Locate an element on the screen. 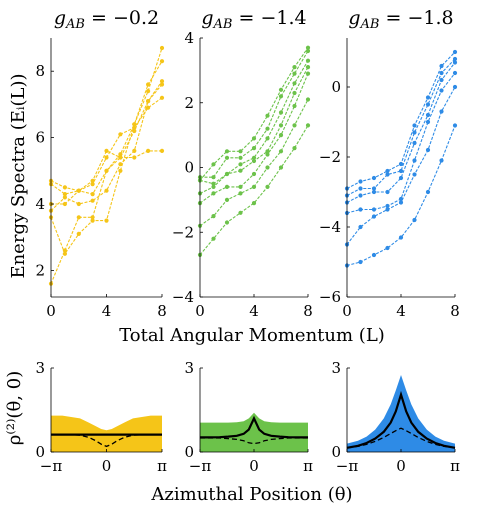 This screenshot has height=513, width=501. top-y-axis-label: Energy Spectra (Eᵢ(L)) is located at coordinates (18, 175).